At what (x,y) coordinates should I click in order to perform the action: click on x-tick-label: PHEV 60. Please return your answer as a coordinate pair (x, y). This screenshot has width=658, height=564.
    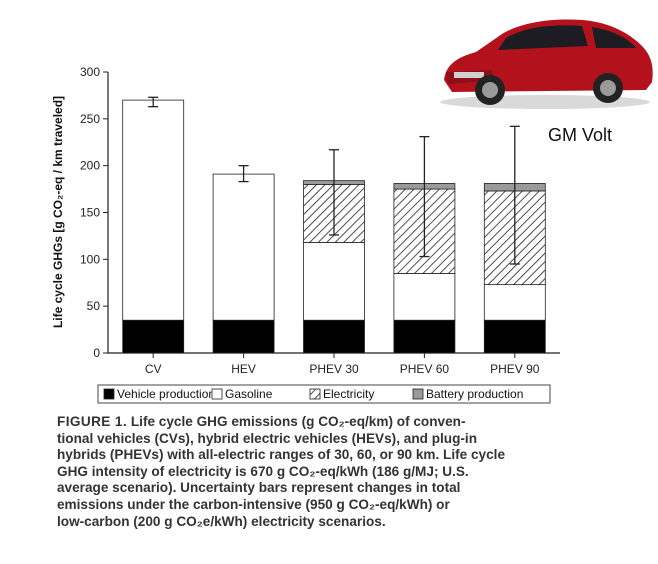
    Looking at the image, I should click on (425, 369).